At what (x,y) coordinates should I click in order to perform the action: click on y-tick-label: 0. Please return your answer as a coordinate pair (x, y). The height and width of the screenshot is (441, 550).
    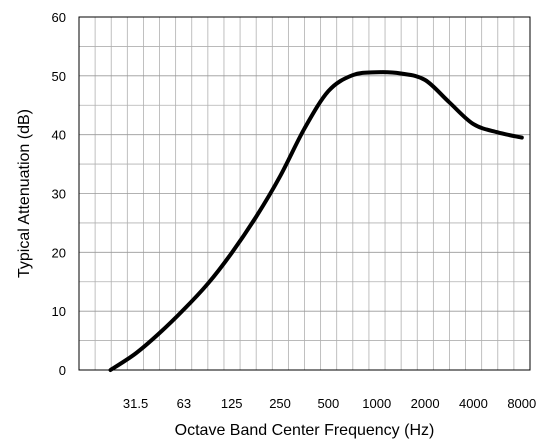
    Looking at the image, I should click on (62, 370).